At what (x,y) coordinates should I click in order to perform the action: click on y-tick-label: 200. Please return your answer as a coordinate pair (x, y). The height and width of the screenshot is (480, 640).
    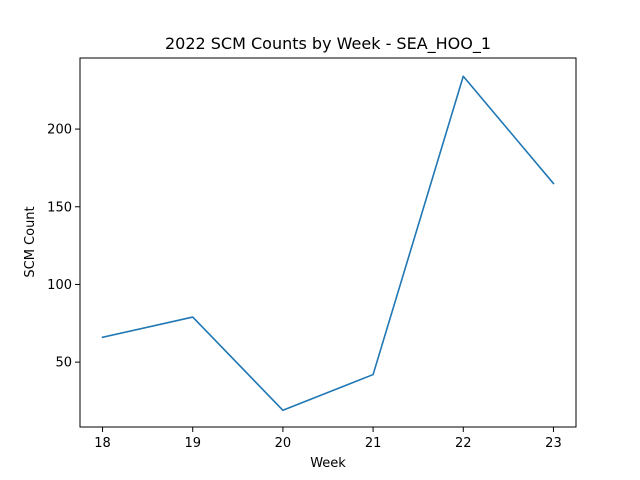
    Looking at the image, I should click on (59, 130).